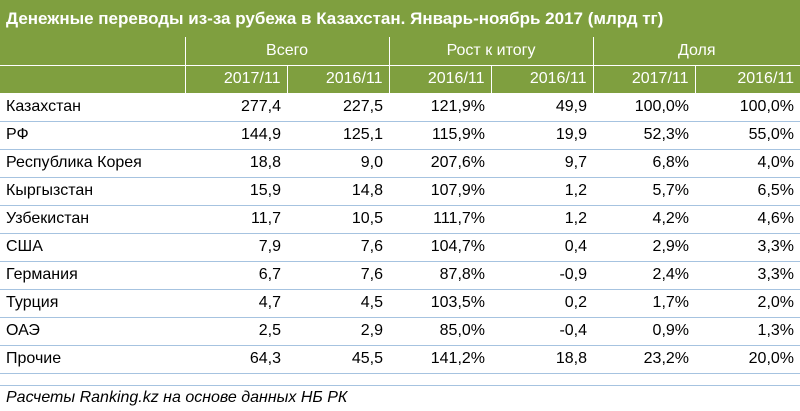 The height and width of the screenshot is (411, 800). I want to click on country-name: Прочие, so click(92, 359).